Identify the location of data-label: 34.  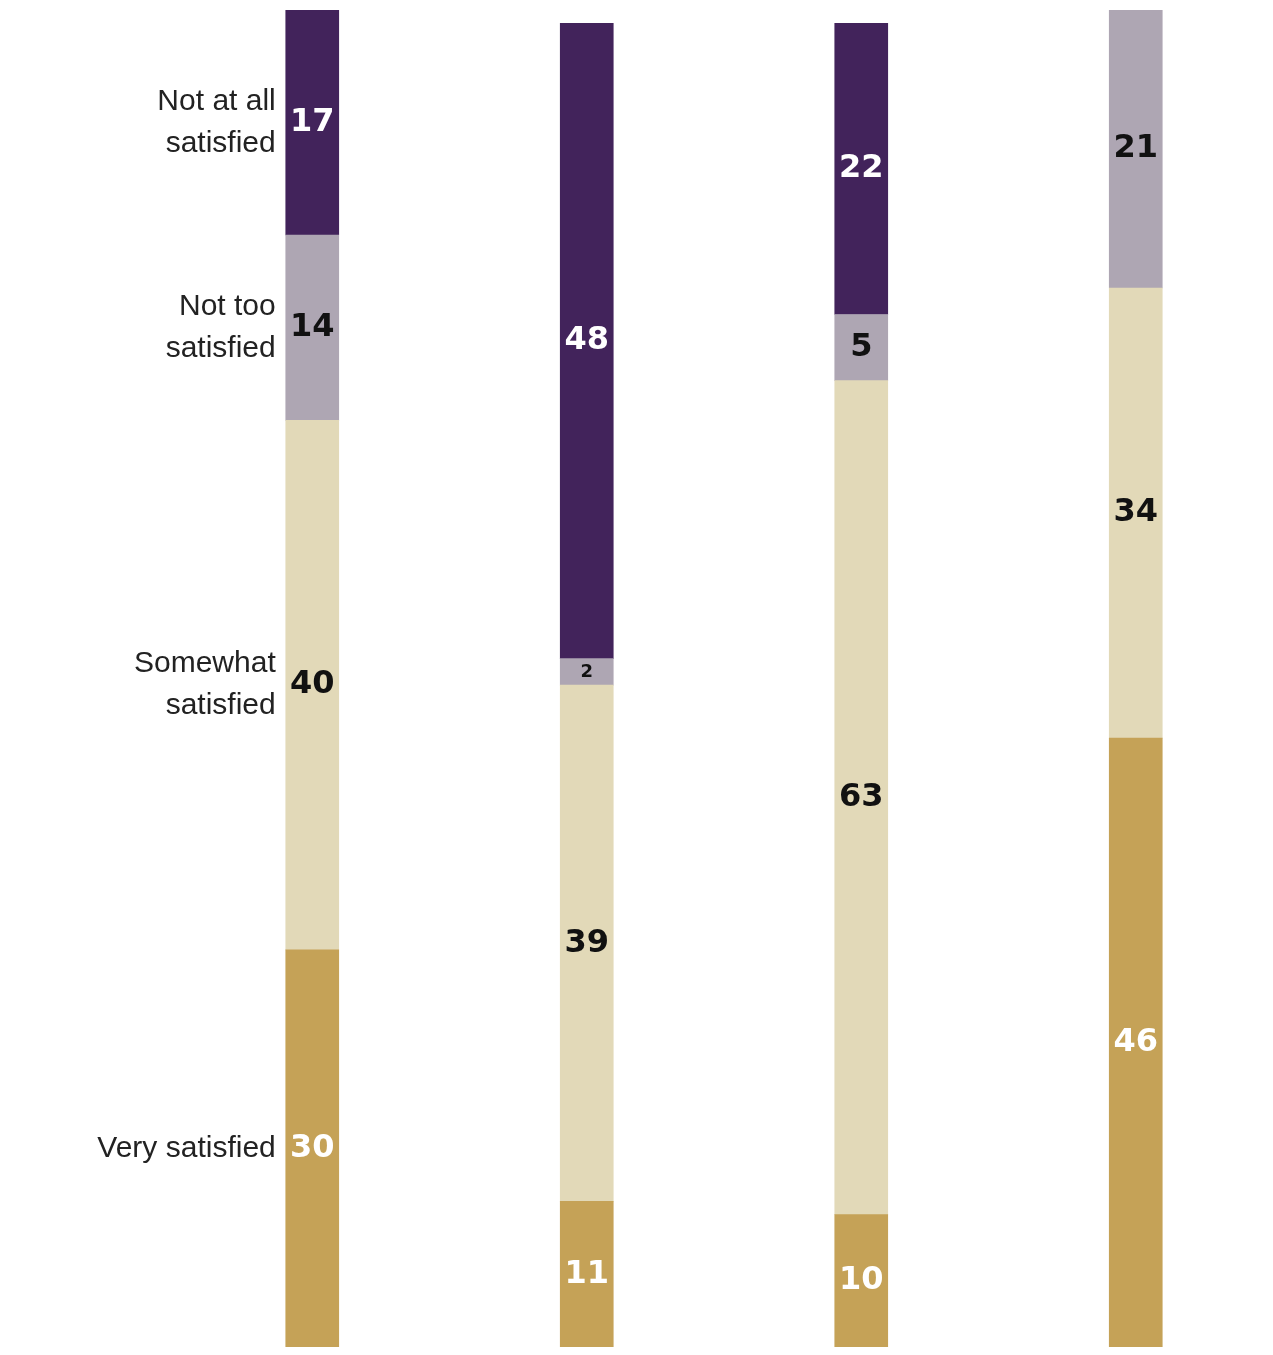
(1136, 510).